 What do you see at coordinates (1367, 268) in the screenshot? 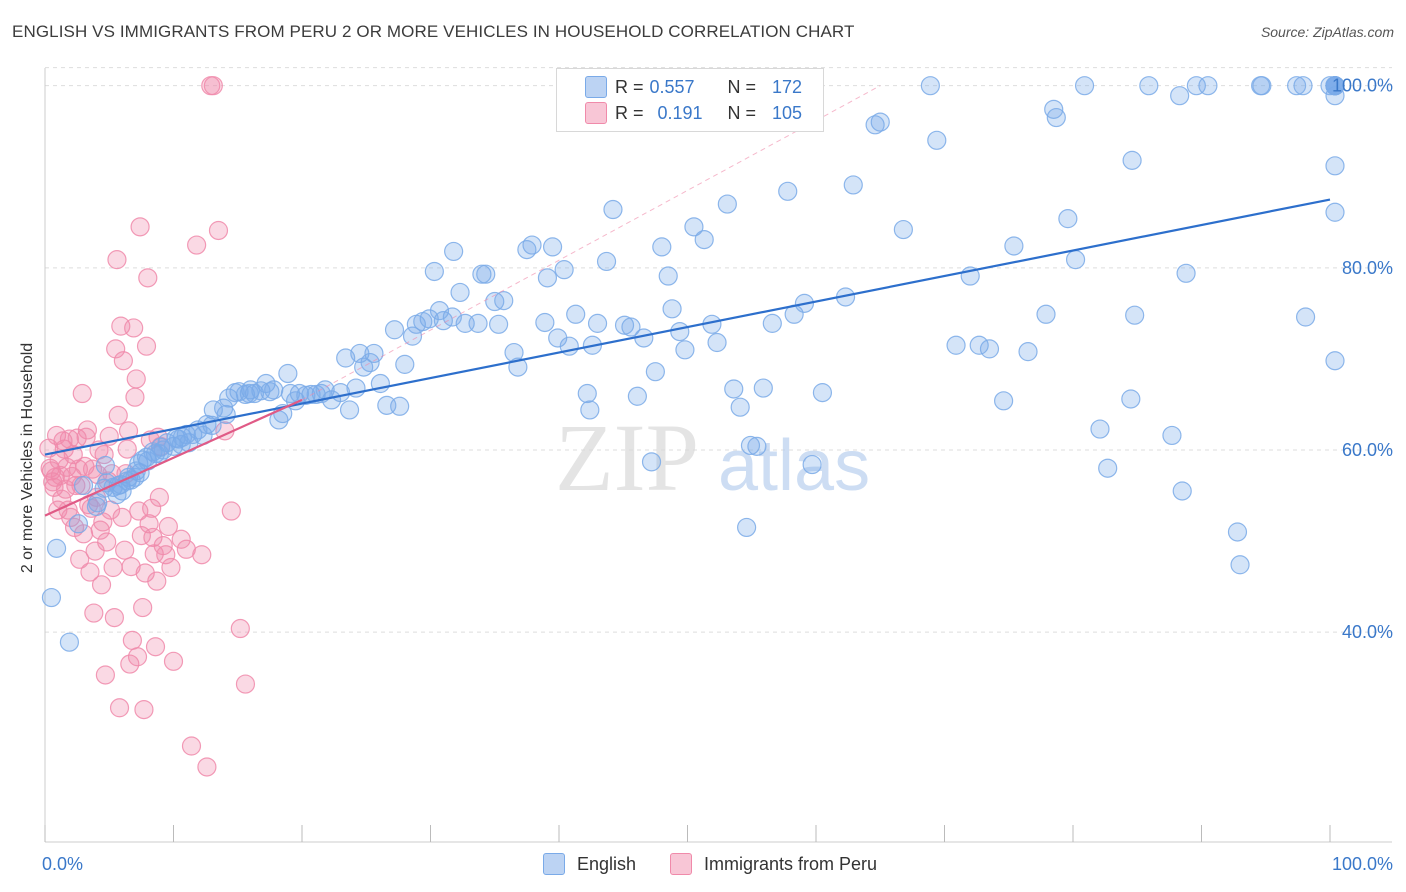
I see `y-tick-label: 80.0%` at bounding box center [1367, 268].